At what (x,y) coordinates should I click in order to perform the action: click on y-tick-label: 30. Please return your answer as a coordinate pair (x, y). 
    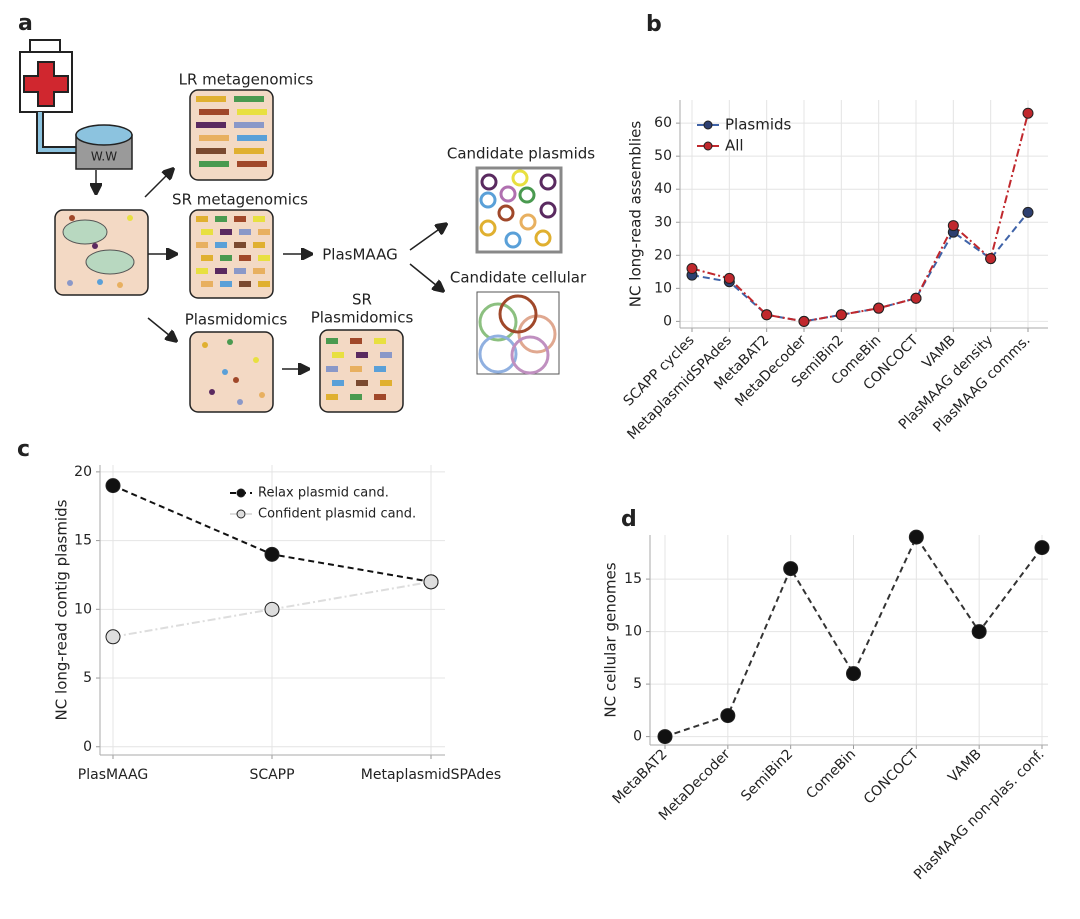
    Looking at the image, I should click on (663, 222).